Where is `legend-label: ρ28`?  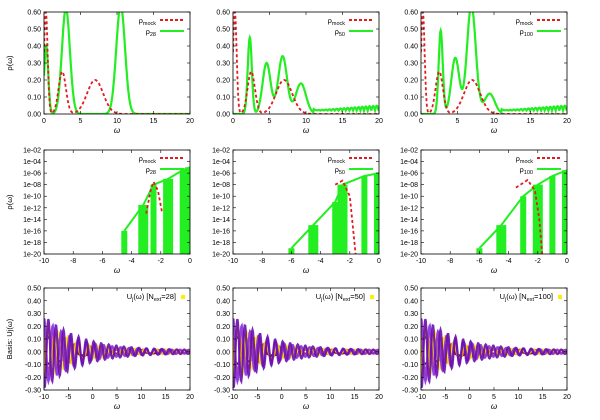 legend-label: ρ28 is located at coordinates (151, 32).